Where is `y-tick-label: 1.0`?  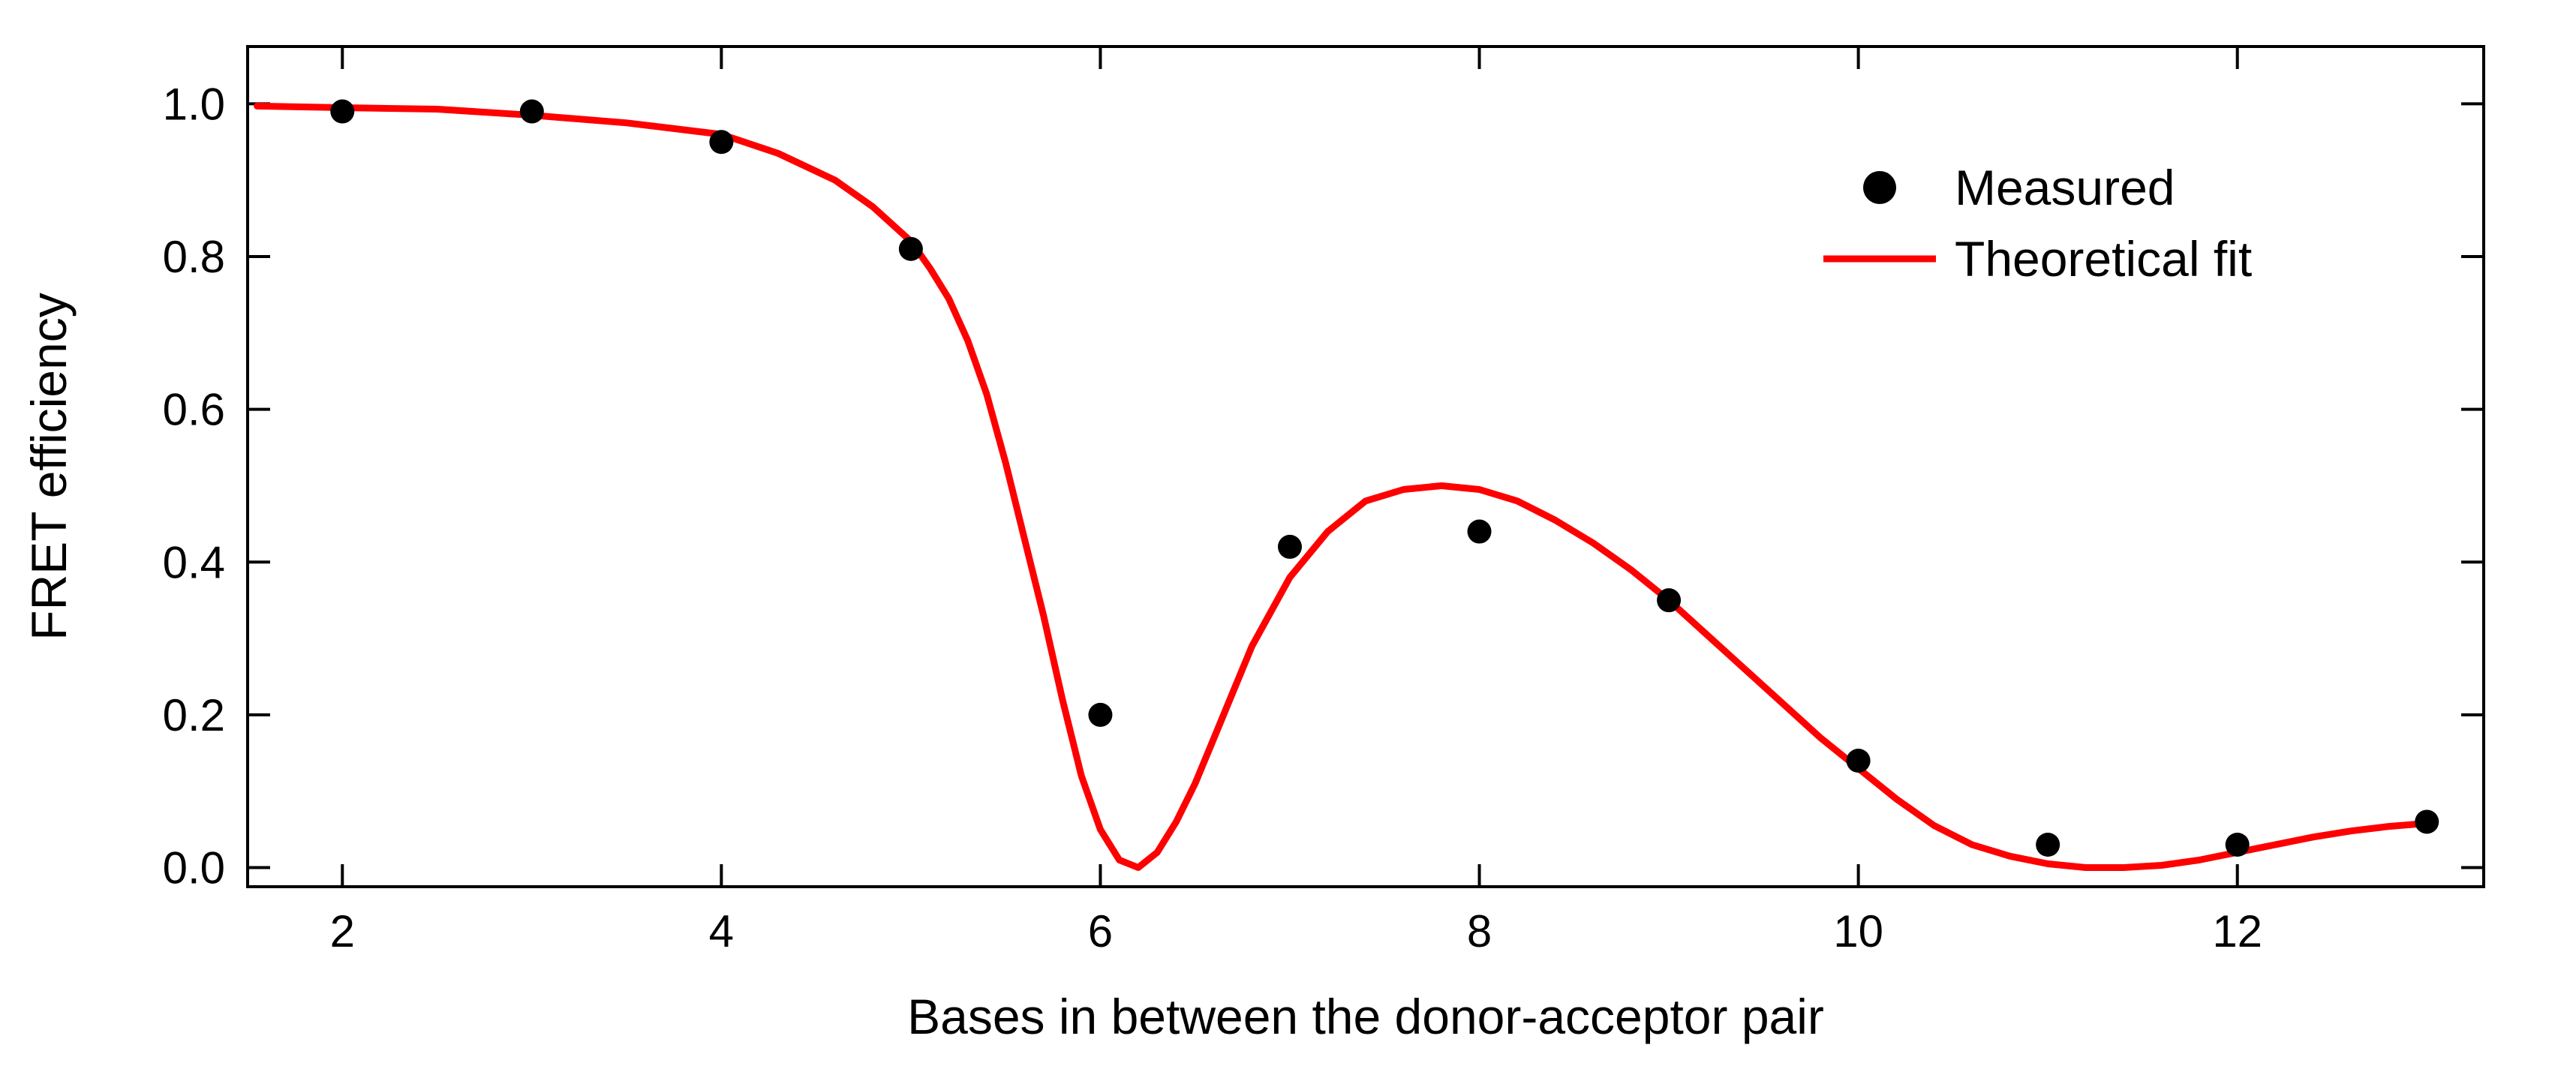
y-tick-label: 1.0 is located at coordinates (194, 104).